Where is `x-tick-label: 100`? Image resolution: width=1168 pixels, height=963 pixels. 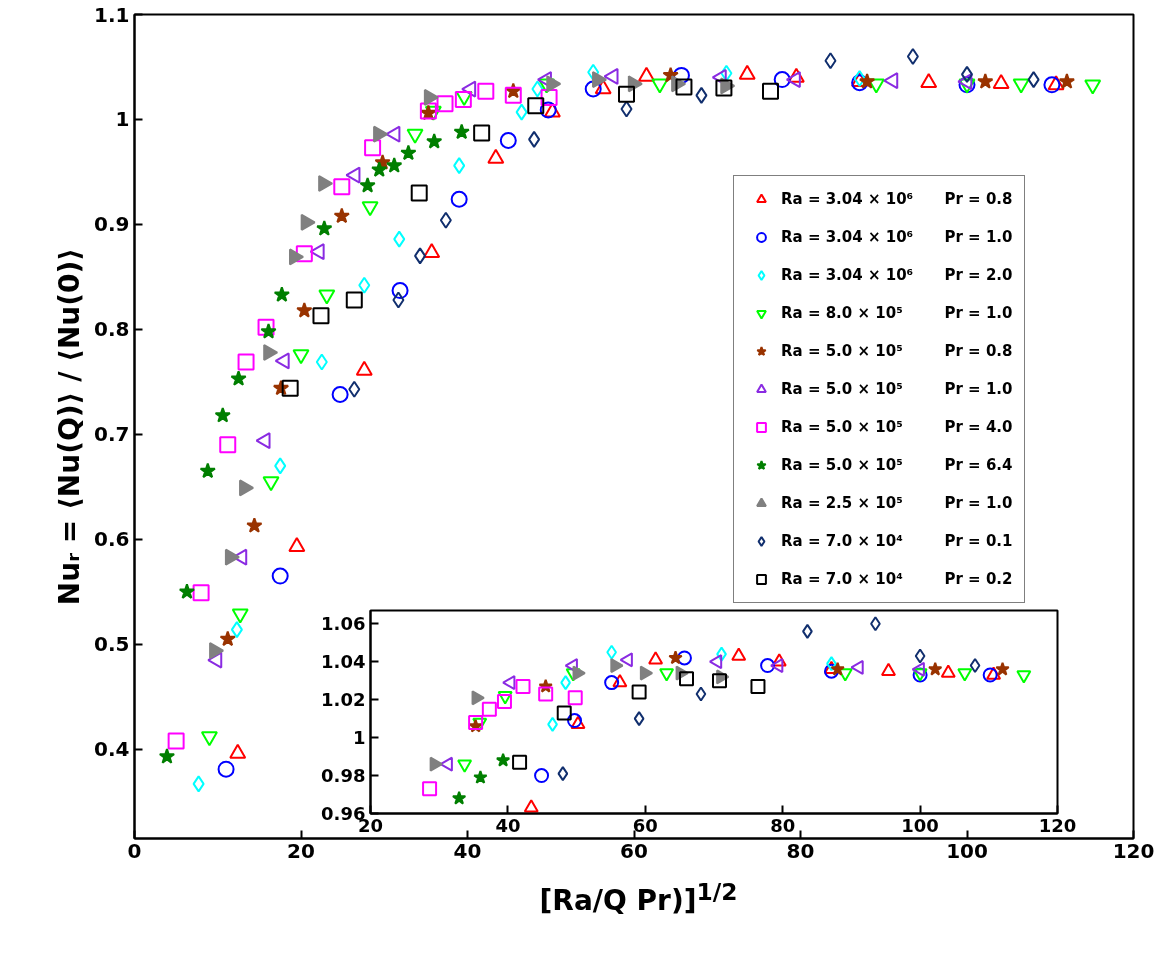
x-tick-label: 100 is located at coordinates (967, 850).